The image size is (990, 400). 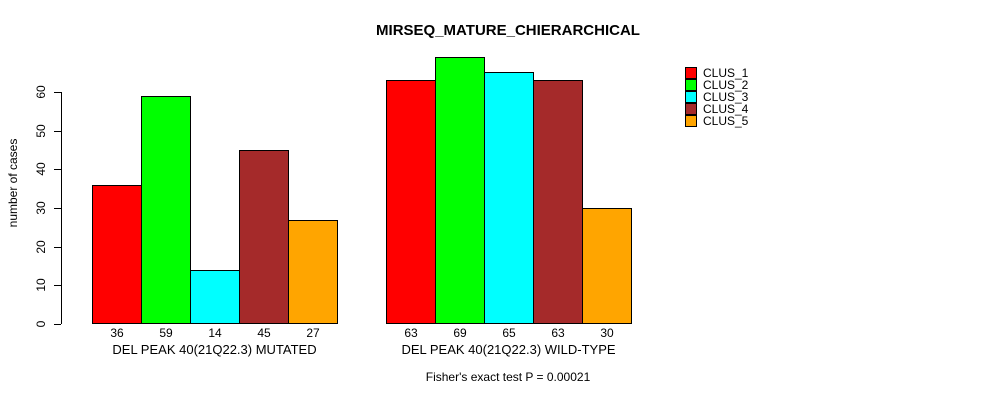 I want to click on legend-item-clus_3: CLUS_3, so click(x=716, y=97).